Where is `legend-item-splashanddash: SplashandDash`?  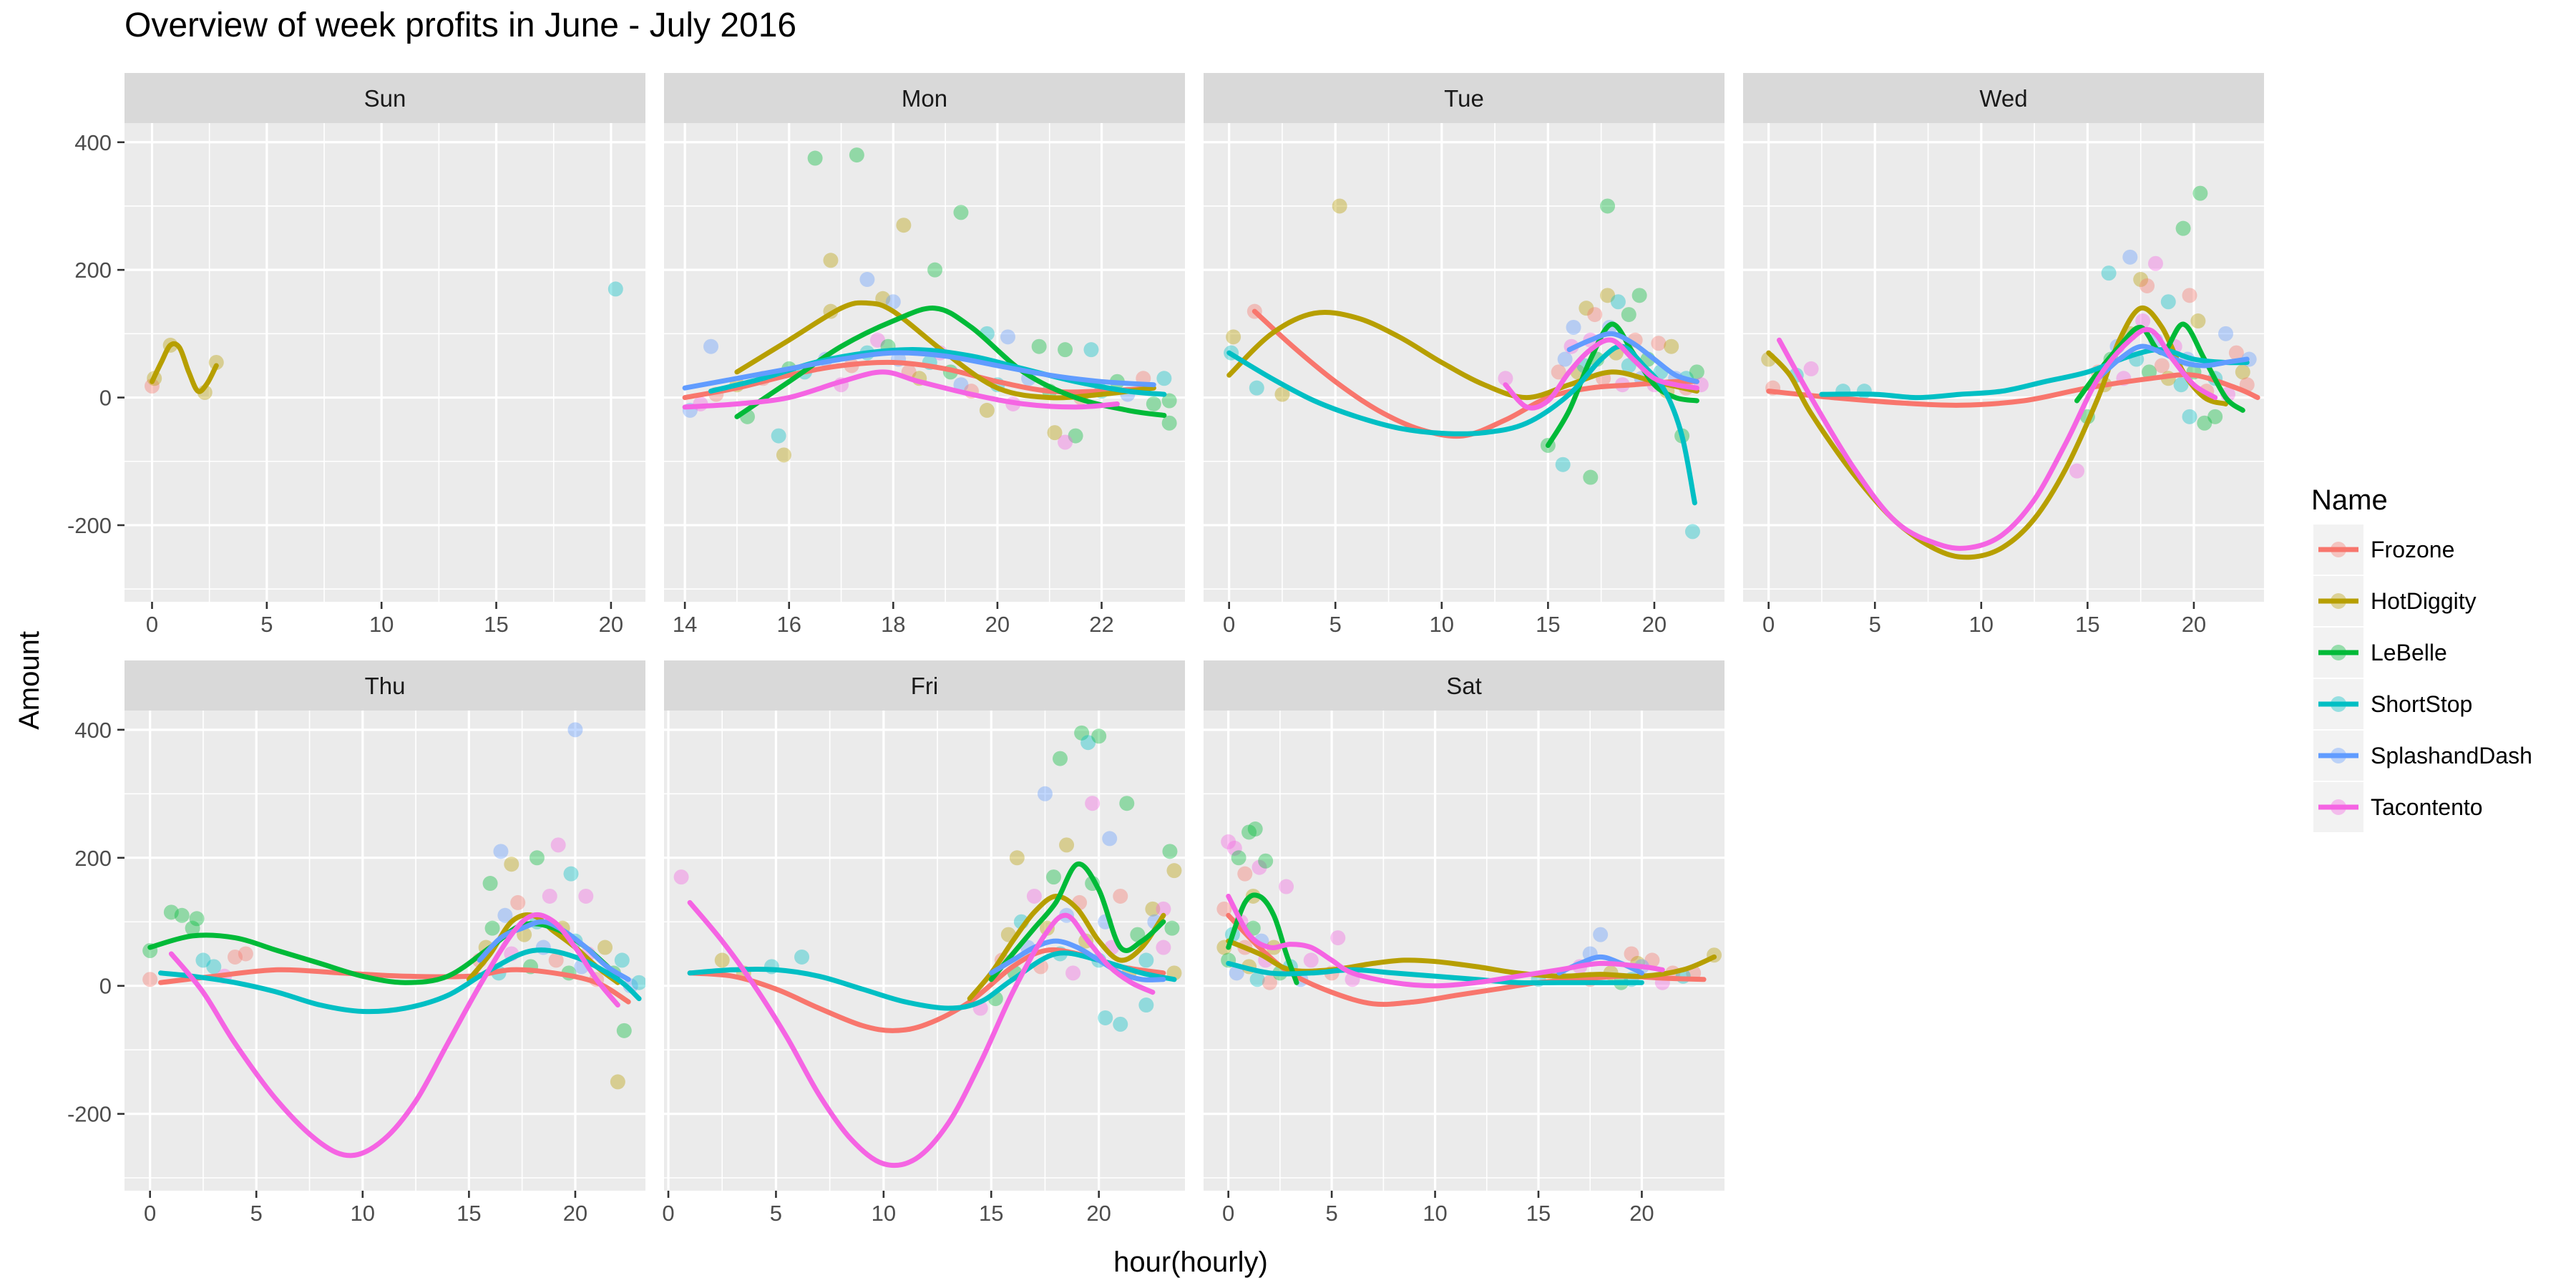
legend-item-splashanddash: SplashandDash is located at coordinates (2422, 756).